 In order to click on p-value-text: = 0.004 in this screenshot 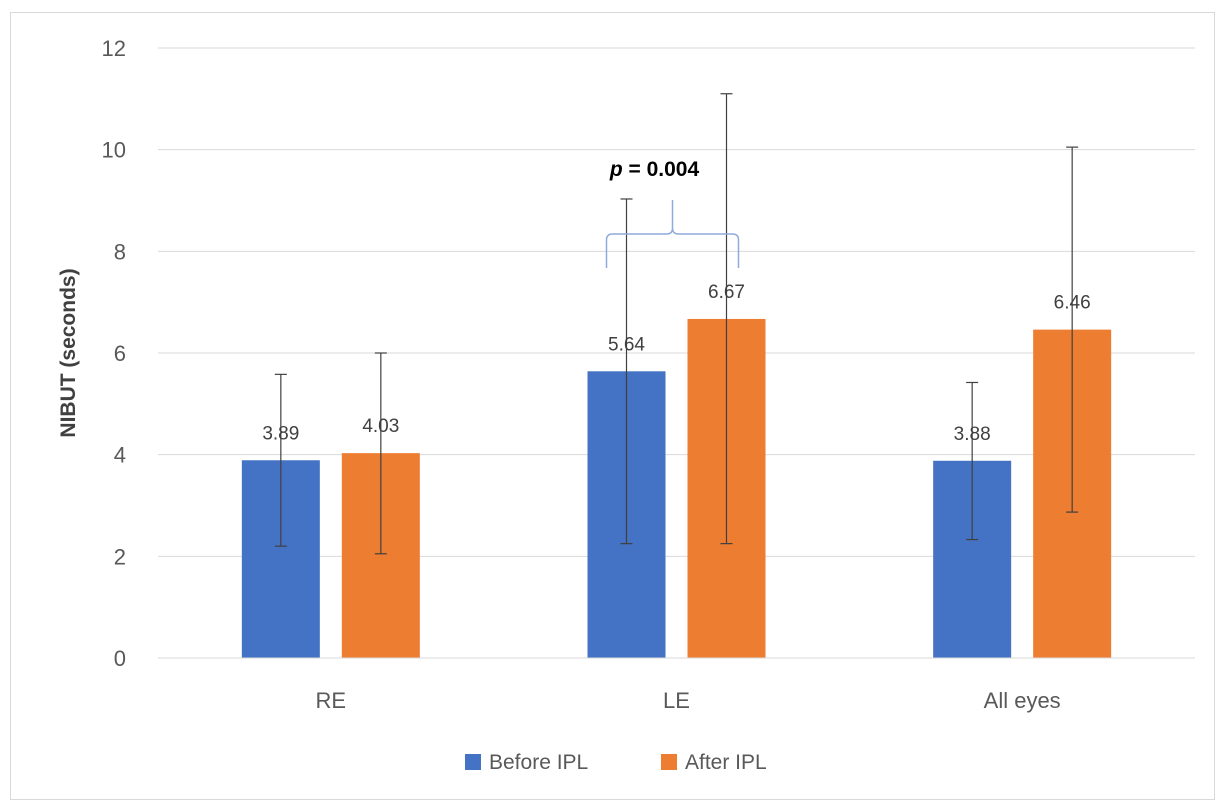, I will do `click(661, 169)`.